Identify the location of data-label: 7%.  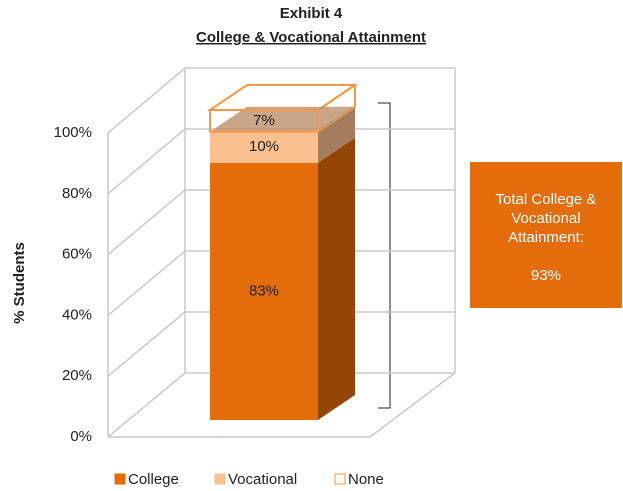
(264, 120).